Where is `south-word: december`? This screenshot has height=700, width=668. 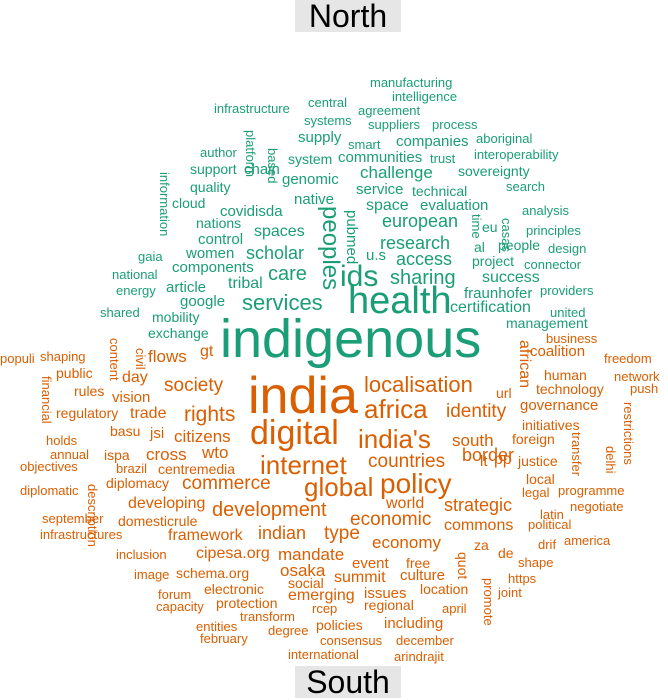
south-word: december is located at coordinates (425, 640).